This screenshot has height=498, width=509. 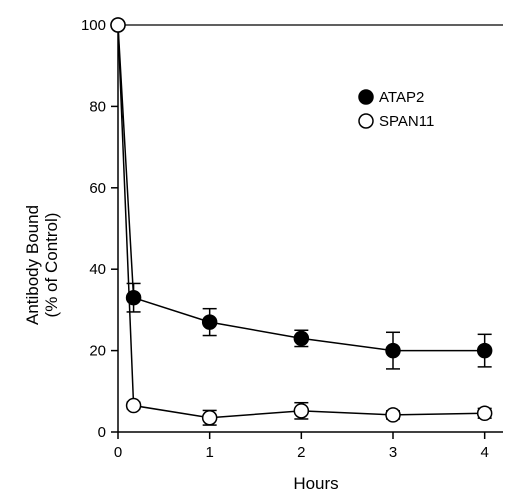 I want to click on y-axis-title: Antibody Bound (% of Control), so click(x=42, y=265).